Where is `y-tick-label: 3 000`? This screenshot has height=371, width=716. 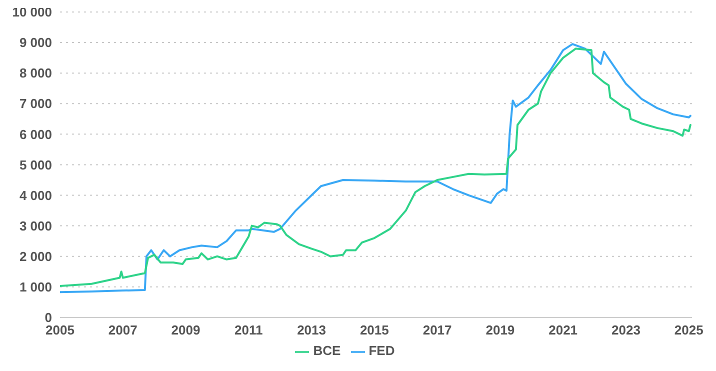 y-tick-label: 3 000 is located at coordinates (35, 226).